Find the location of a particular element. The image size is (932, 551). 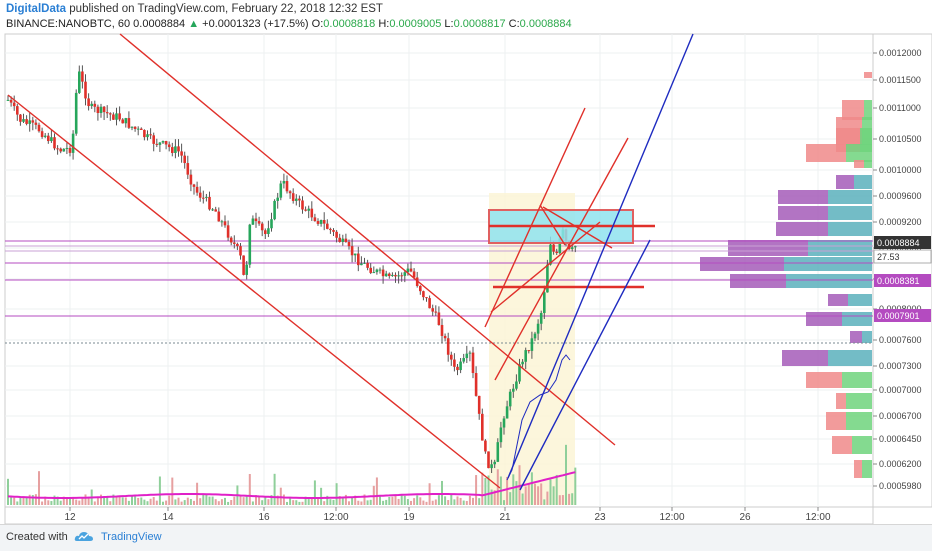

tradingview-link: TradingView is located at coordinates (131, 537).